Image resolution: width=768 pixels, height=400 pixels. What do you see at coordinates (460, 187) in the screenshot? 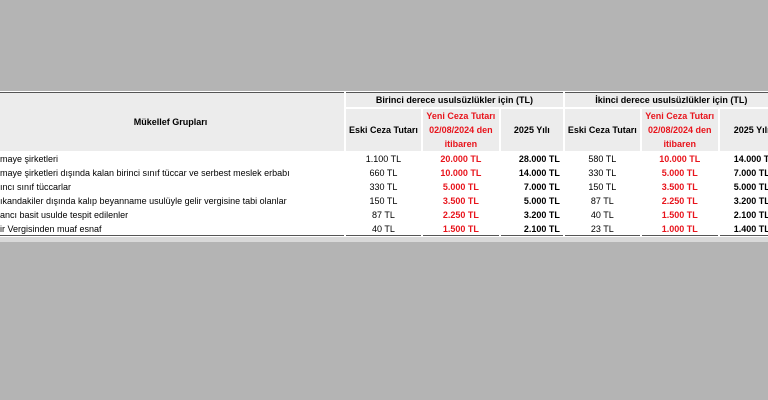
I see `new-penalty-1: 5.000 TL` at bounding box center [460, 187].